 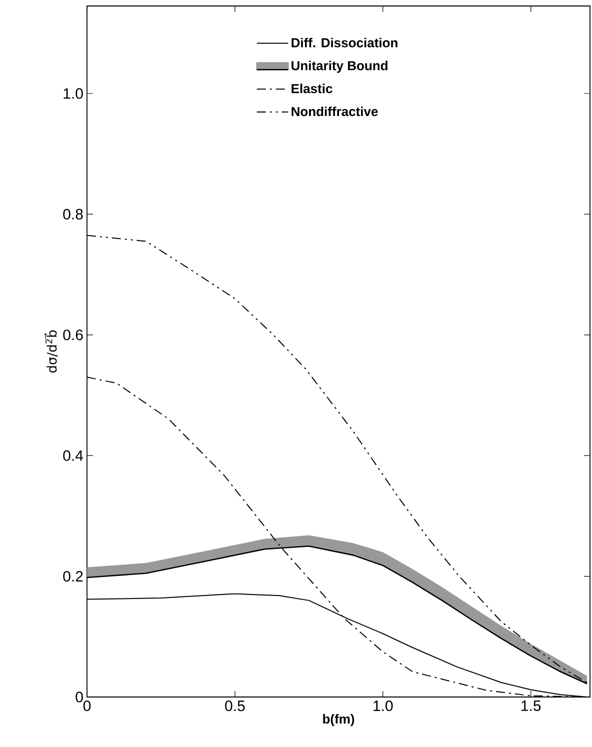 What do you see at coordinates (73, 455) in the screenshot?
I see `y-tick-label: 0.4` at bounding box center [73, 455].